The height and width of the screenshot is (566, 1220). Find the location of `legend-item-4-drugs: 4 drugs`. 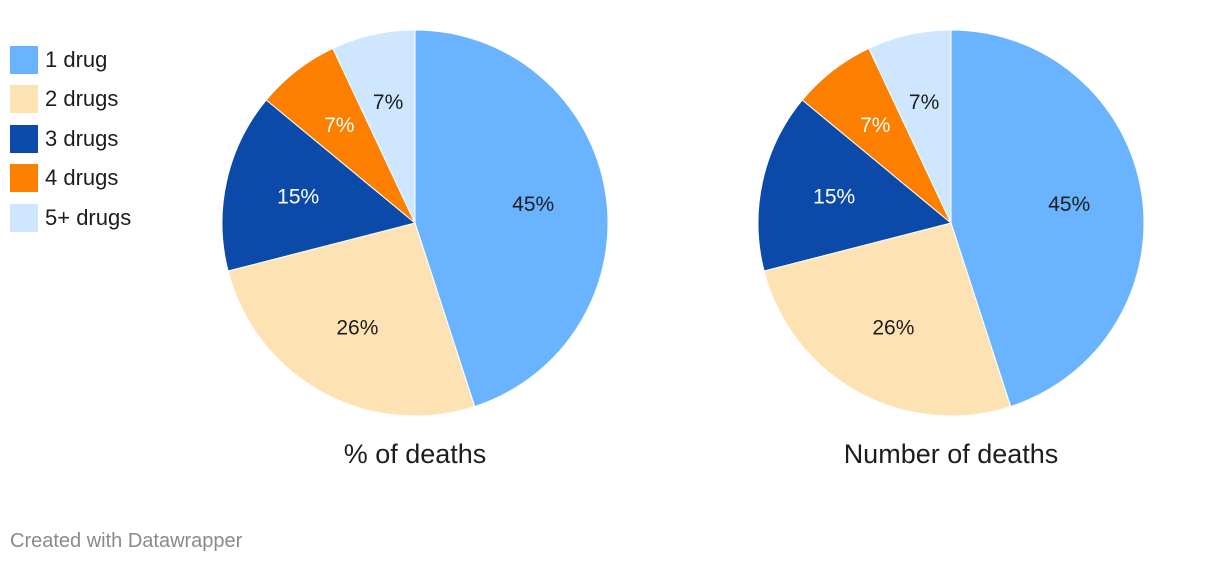

legend-item-4-drugs: 4 drugs is located at coordinates (70, 179).